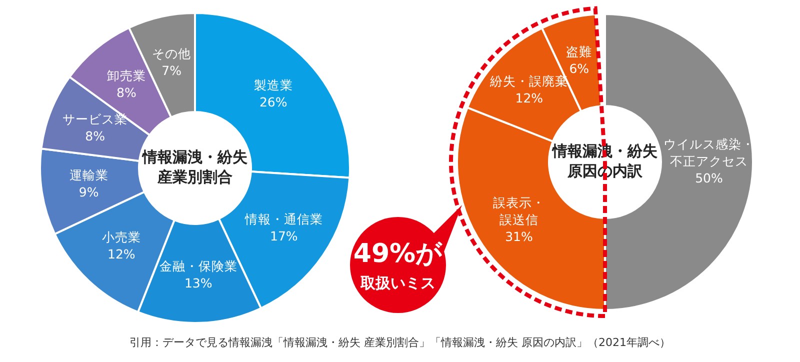 This screenshot has height=362, width=800. I want to click on text: 49%が取扱いミス, so click(398, 265).